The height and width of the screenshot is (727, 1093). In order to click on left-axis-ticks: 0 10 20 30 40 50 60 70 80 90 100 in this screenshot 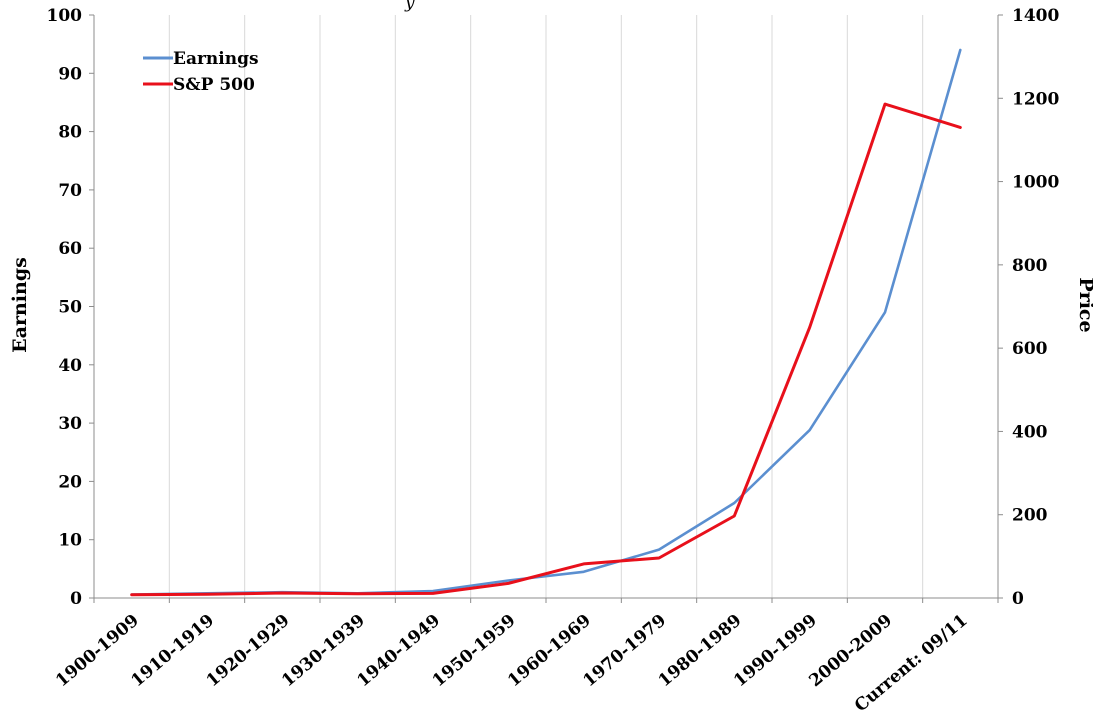, I will do `click(70, 307)`.